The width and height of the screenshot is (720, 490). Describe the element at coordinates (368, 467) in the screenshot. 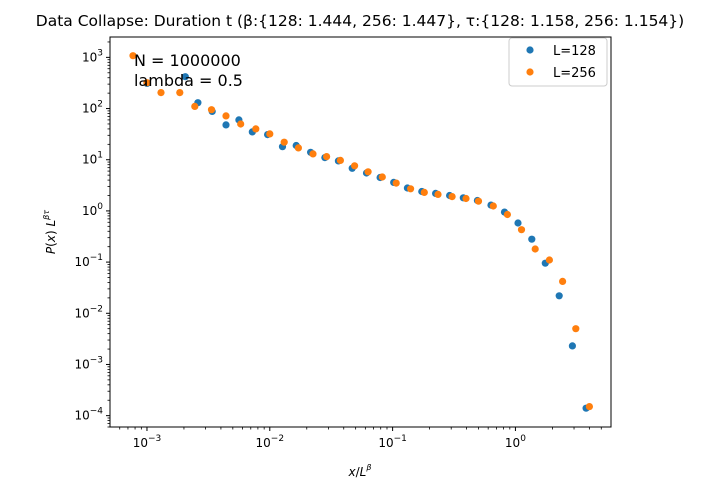

I see `x-axis-label-exp: β` at that location.